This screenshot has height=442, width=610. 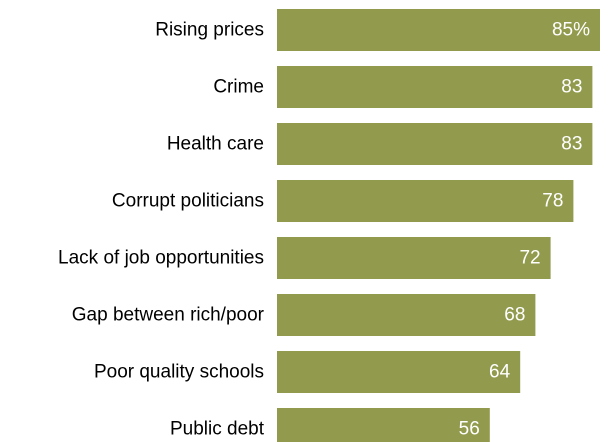 What do you see at coordinates (161, 258) in the screenshot?
I see `category-label-4: Lack of job opportunities` at bounding box center [161, 258].